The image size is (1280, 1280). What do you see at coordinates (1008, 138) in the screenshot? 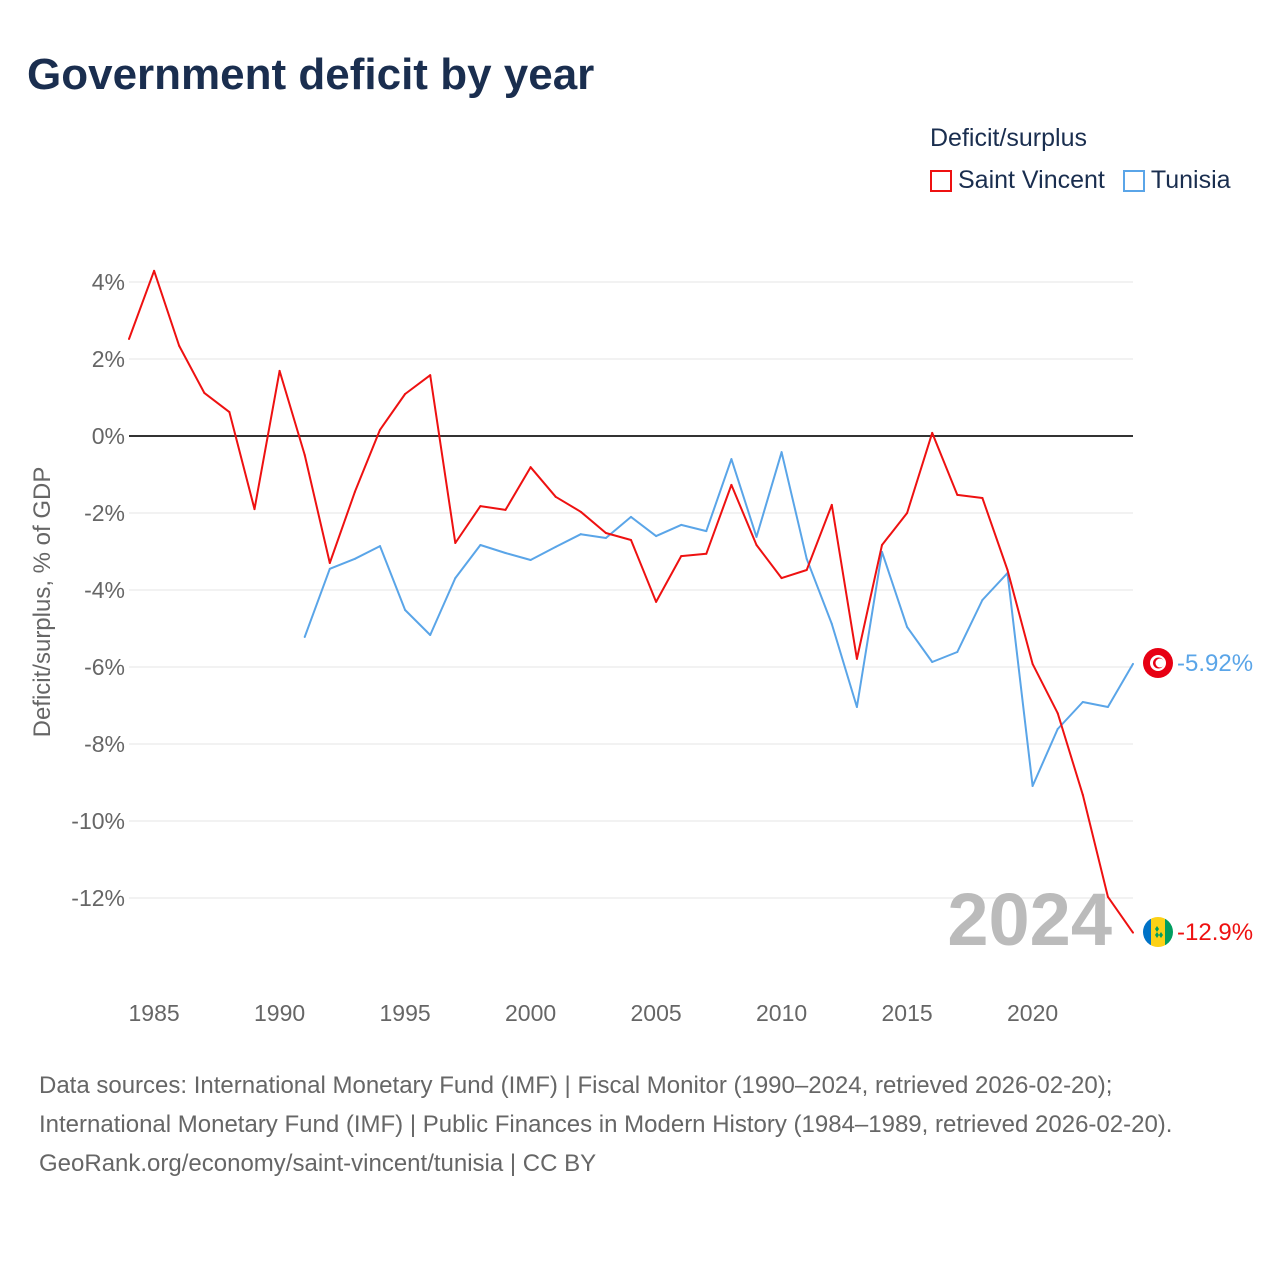
I see `legend-title: Deficit/surplus` at bounding box center [1008, 138].